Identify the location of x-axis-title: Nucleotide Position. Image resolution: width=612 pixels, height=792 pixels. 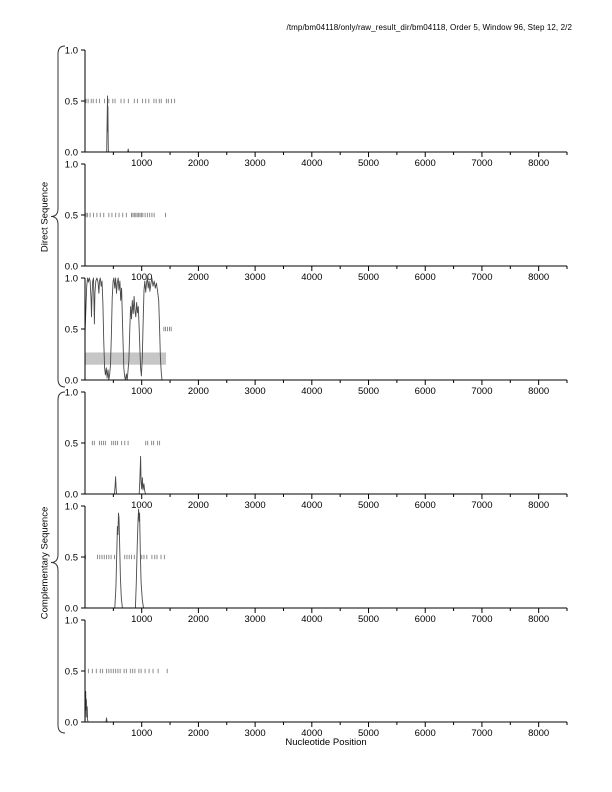
(326, 742).